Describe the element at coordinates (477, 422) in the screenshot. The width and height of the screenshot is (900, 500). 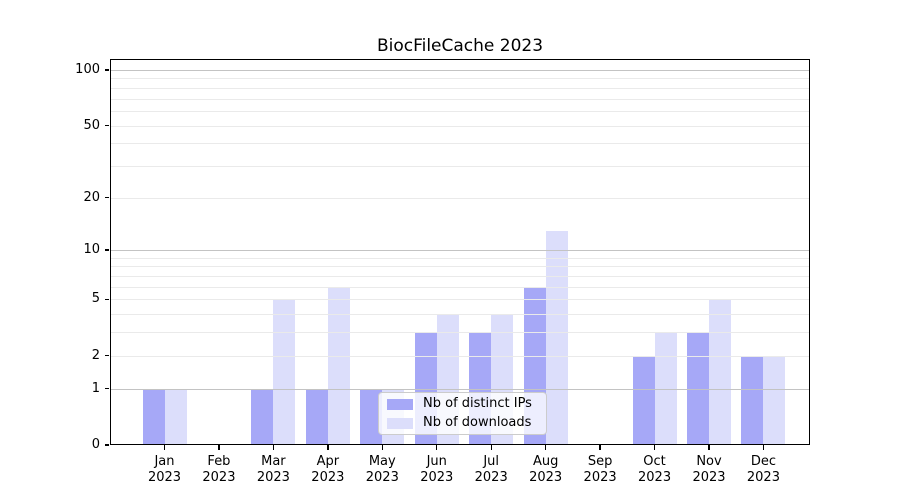
I see `legend-label-downloads: Nb of downloads` at that location.